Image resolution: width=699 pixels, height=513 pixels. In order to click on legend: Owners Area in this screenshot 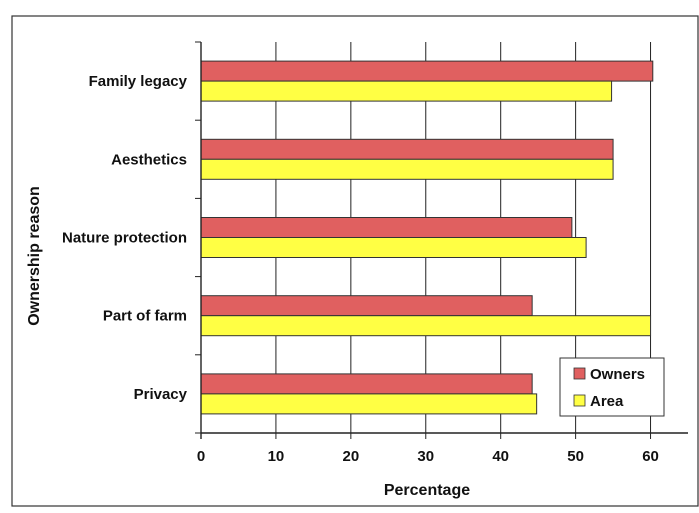, I will do `click(612, 387)`.